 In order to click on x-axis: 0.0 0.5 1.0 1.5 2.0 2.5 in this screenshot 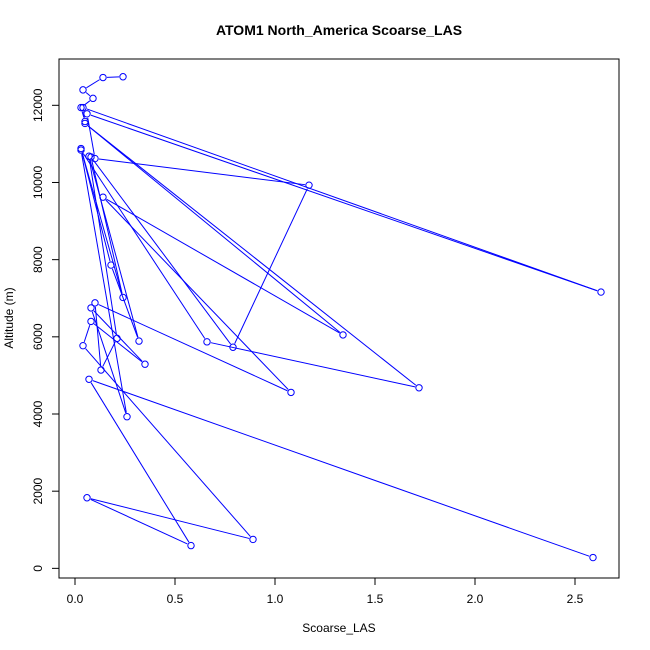, I will do `click(325, 591)`.